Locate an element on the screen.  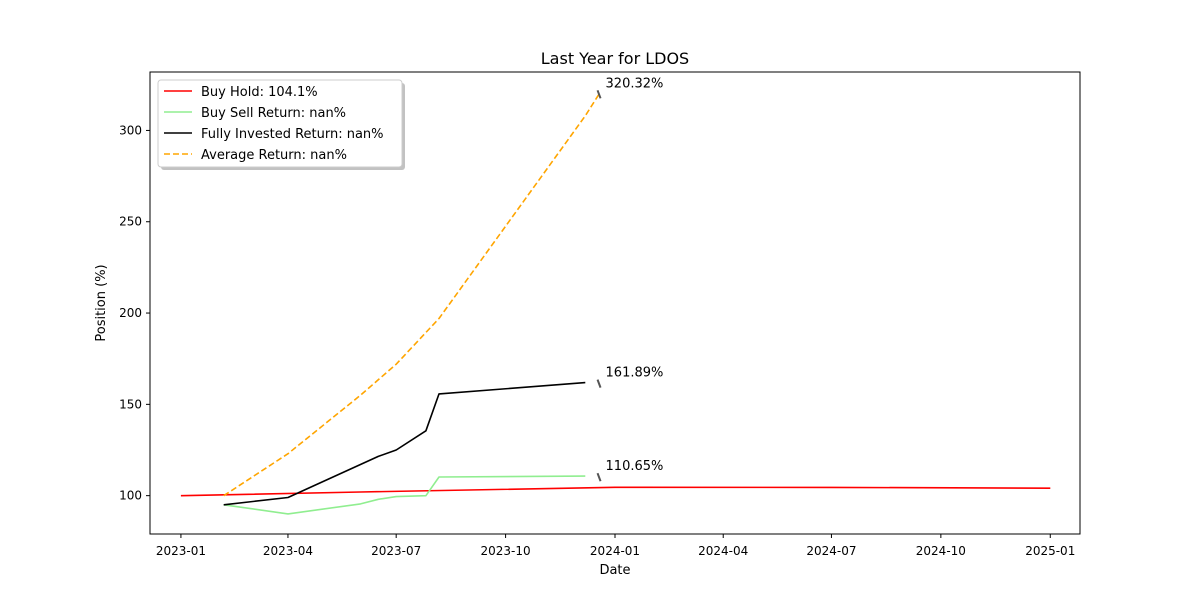
y-tick-label: 100 is located at coordinates (130, 496).